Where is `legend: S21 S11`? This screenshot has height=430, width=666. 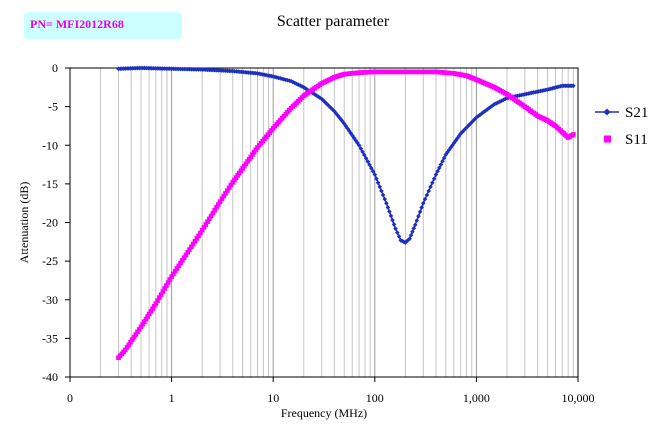
legend: S21 S11 is located at coordinates (621, 126).